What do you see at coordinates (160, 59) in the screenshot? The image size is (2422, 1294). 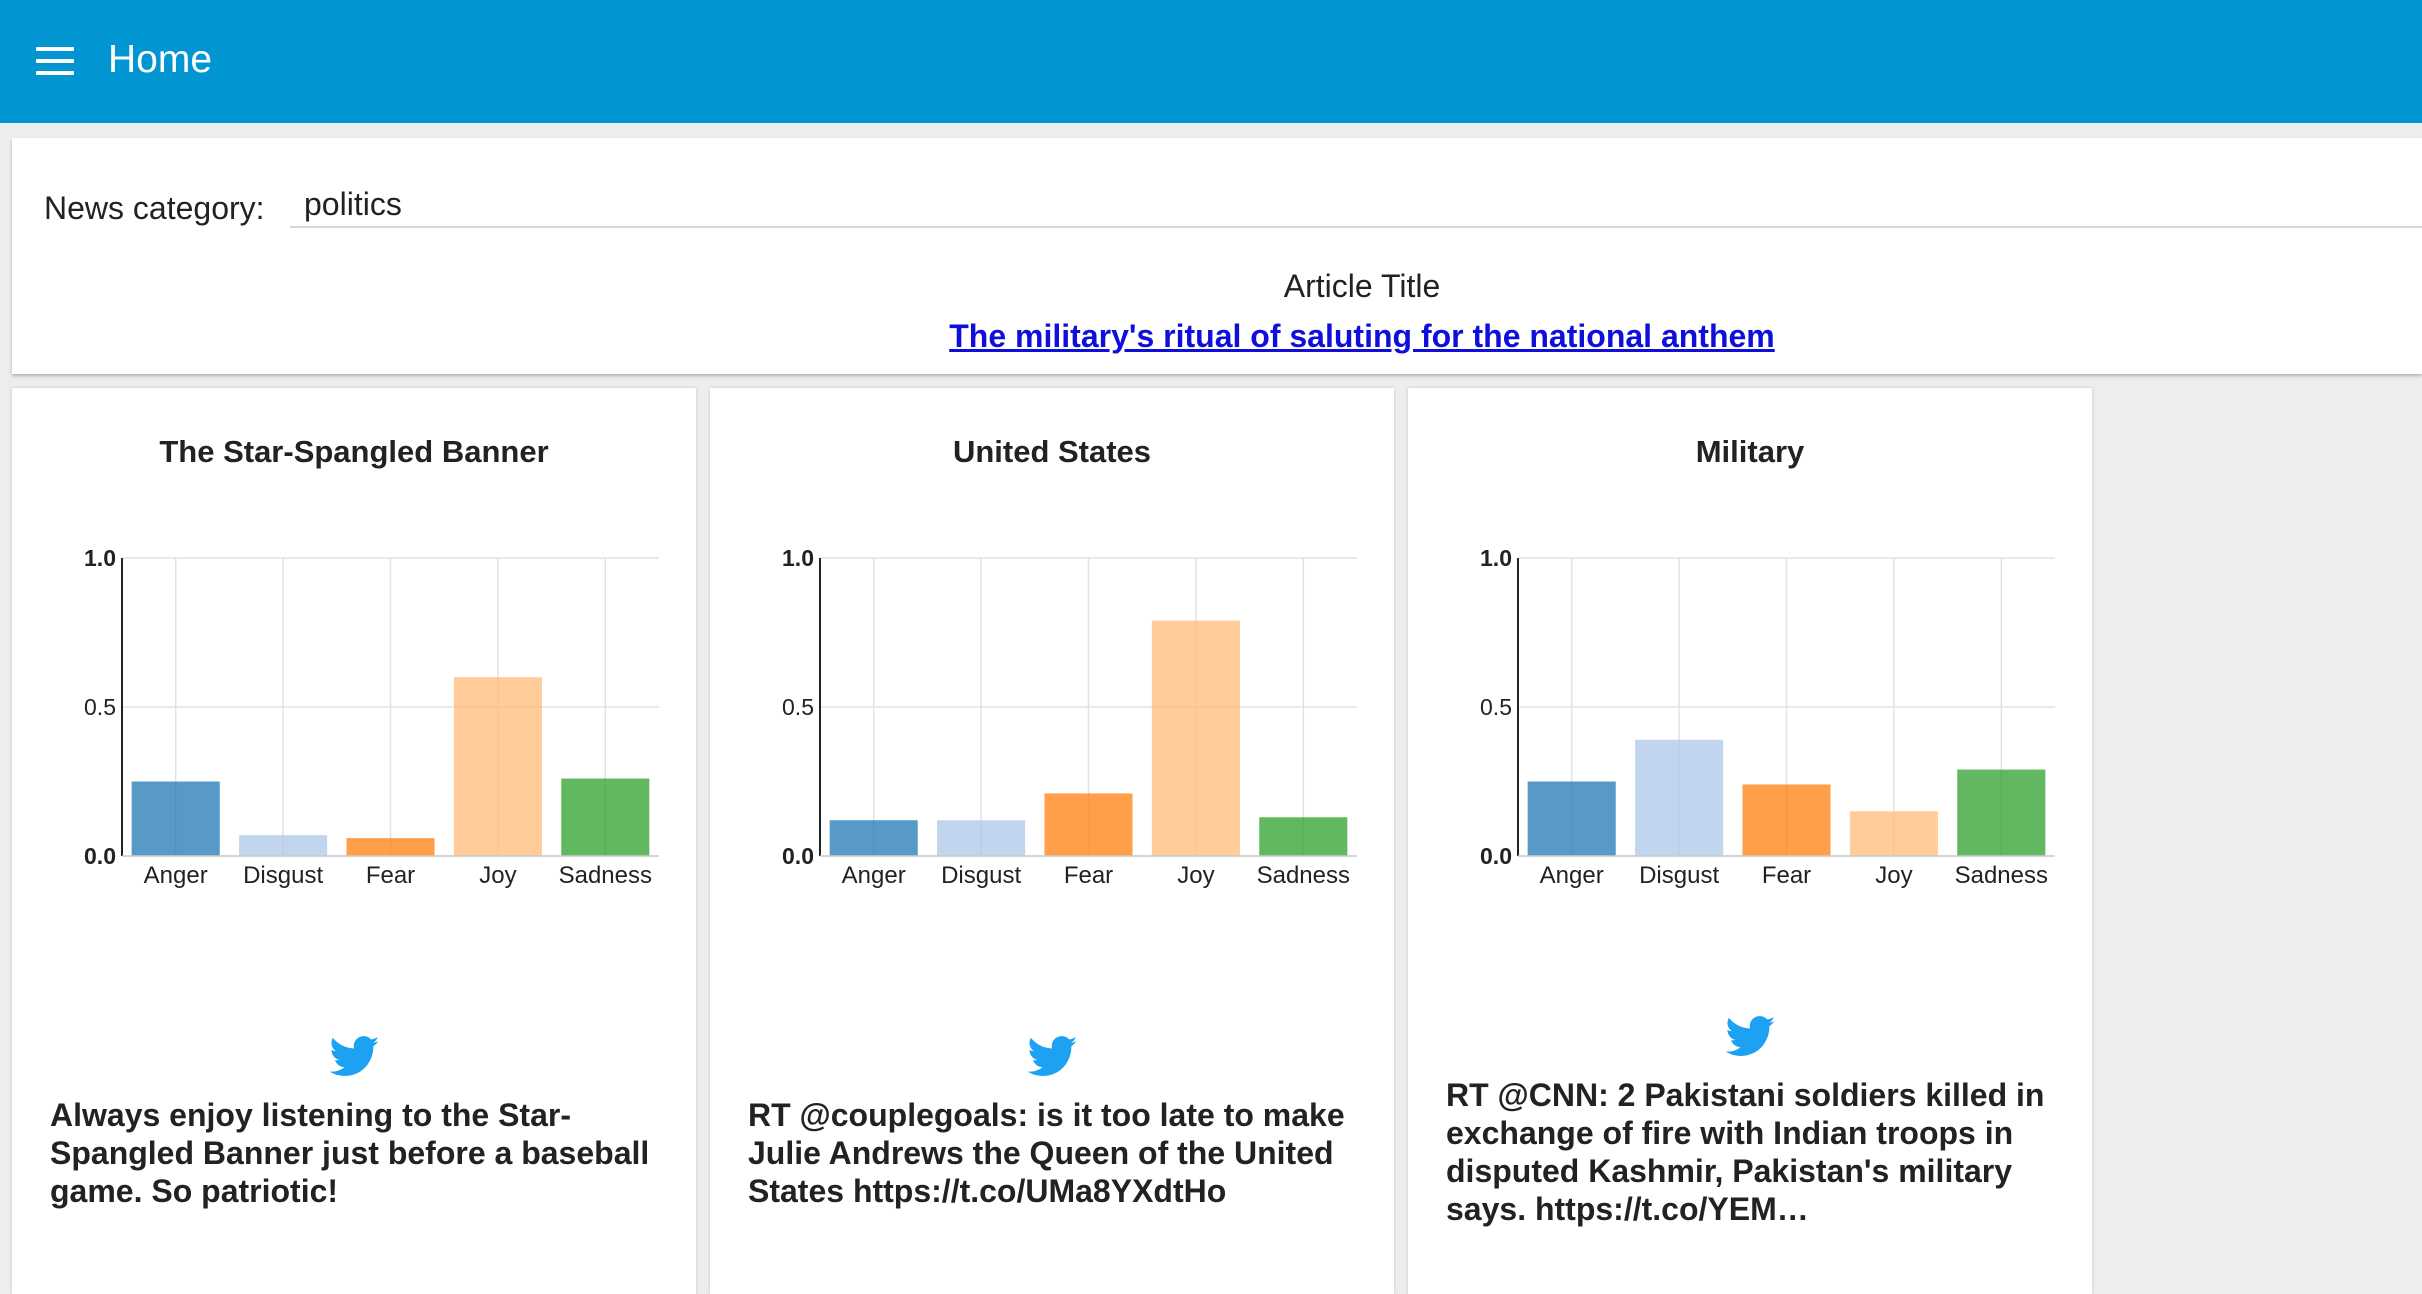 I see `app-title: Home` at bounding box center [160, 59].